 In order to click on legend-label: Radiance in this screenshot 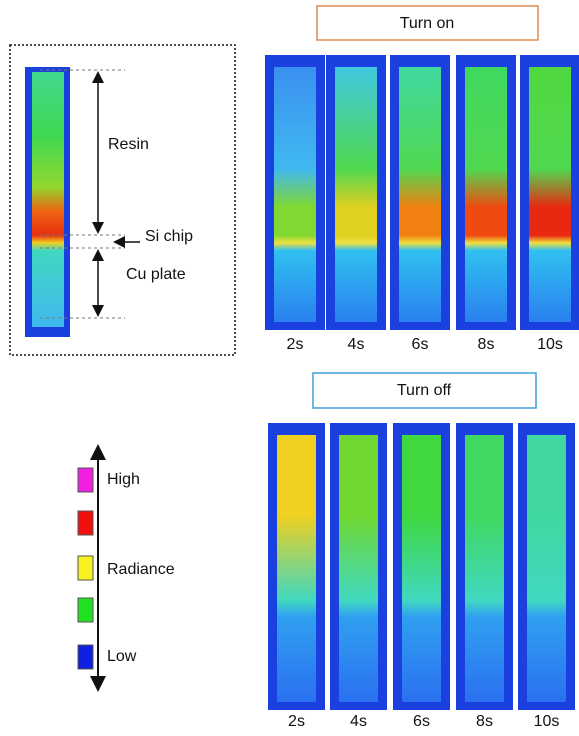, I will do `click(141, 569)`.